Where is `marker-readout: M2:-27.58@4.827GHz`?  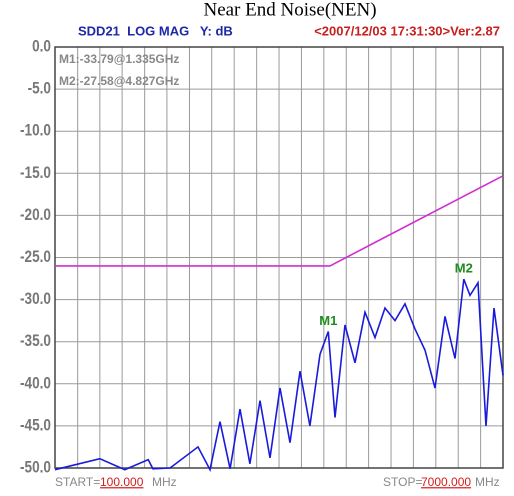 marker-readout: M2:-27.58@4.827GHz is located at coordinates (119, 81).